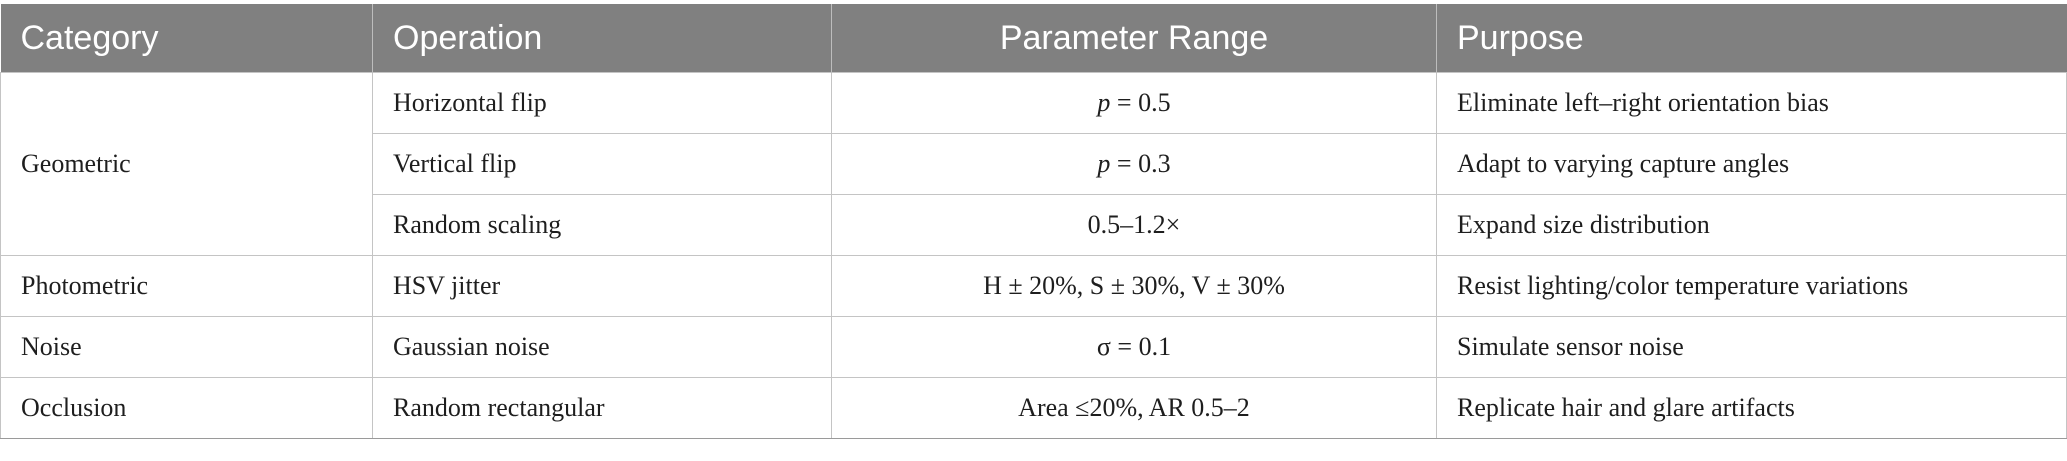 The width and height of the screenshot is (2067, 461). I want to click on category-cell: Occlusion, so click(186, 408).